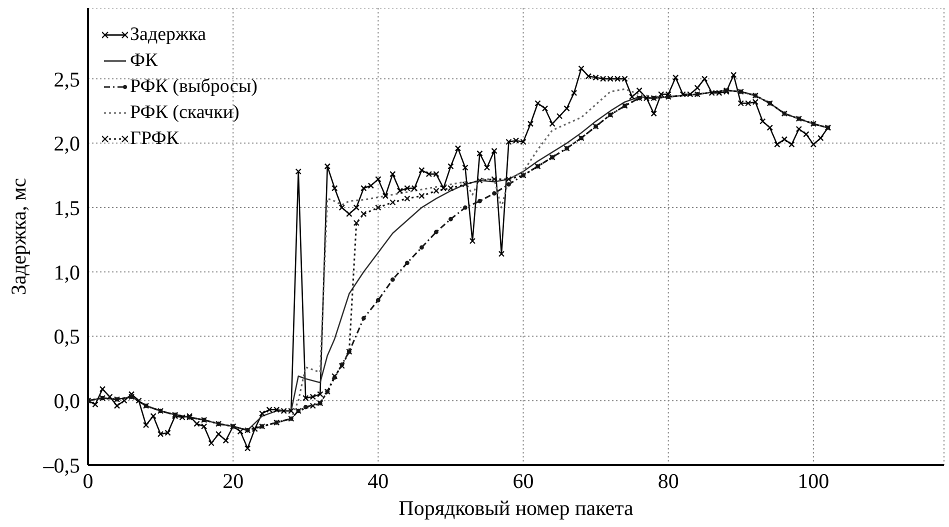 This screenshot has height=527, width=949. I want to click on x-tick-label: 60, so click(523, 480).